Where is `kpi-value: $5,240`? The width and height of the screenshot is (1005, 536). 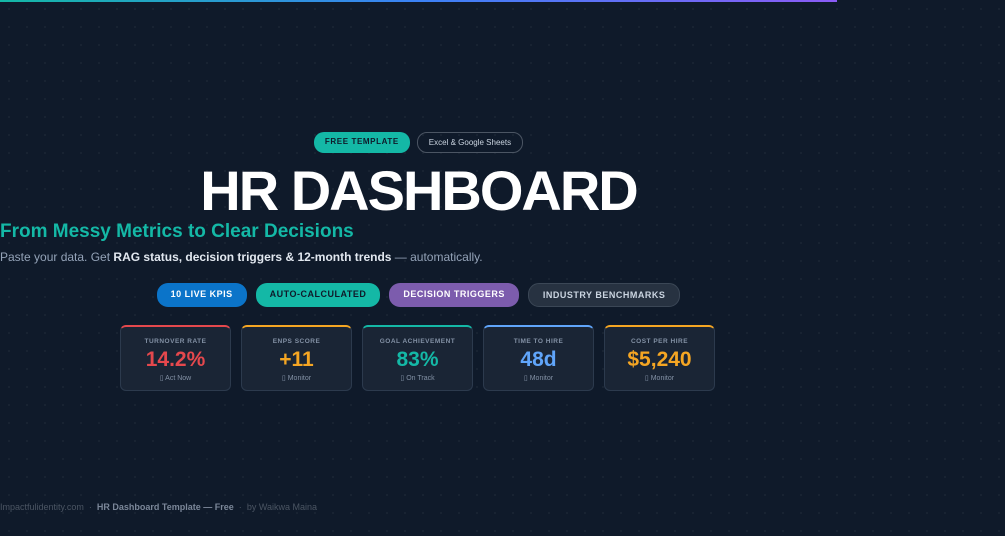
kpi-value: $5,240 is located at coordinates (659, 359).